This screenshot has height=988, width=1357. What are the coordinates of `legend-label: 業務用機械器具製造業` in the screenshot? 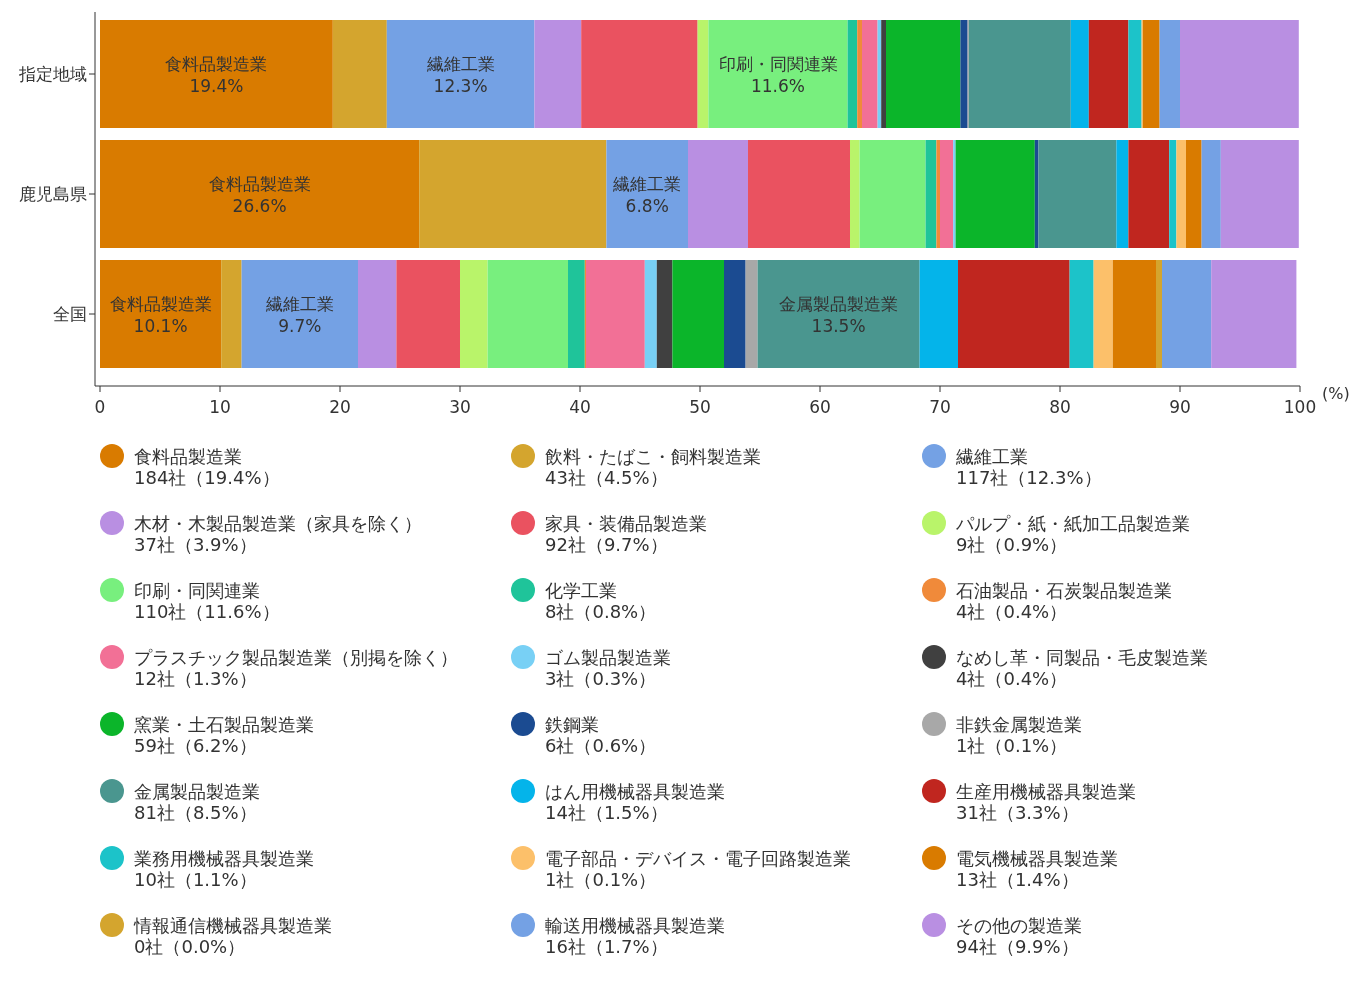 It's located at (224, 858).